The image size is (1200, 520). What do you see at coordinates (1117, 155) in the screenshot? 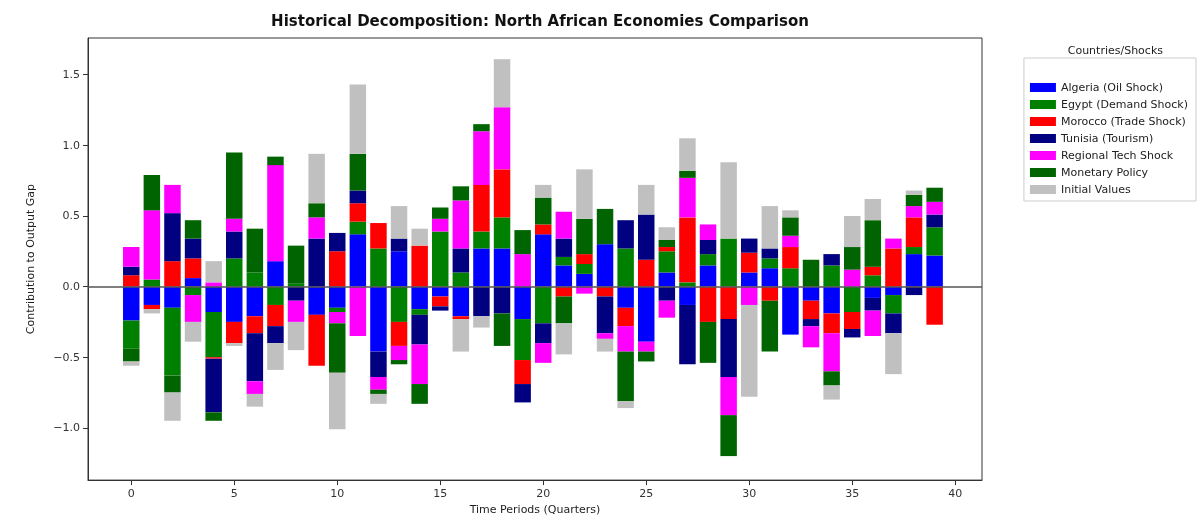
I see `legend-label: Regional Tech Shock` at bounding box center [1117, 155].